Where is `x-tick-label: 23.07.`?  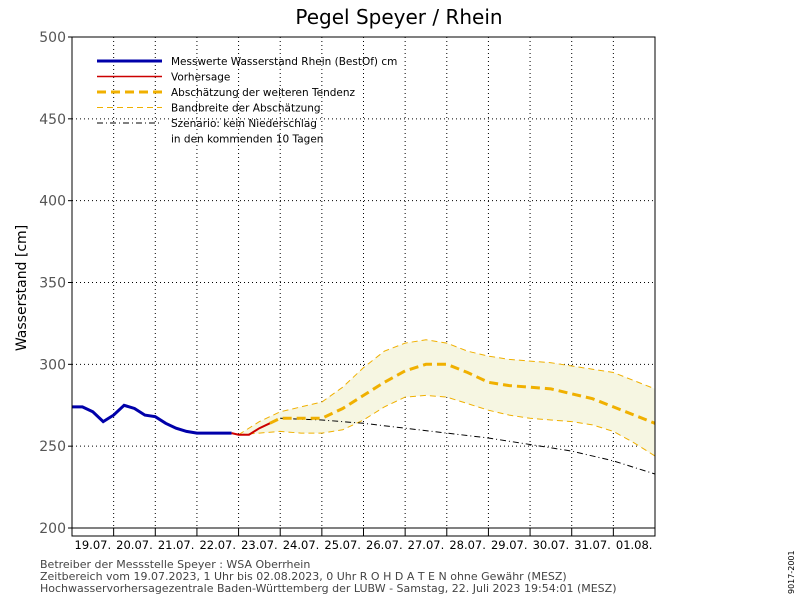 x-tick-label: 23.07. is located at coordinates (259, 545).